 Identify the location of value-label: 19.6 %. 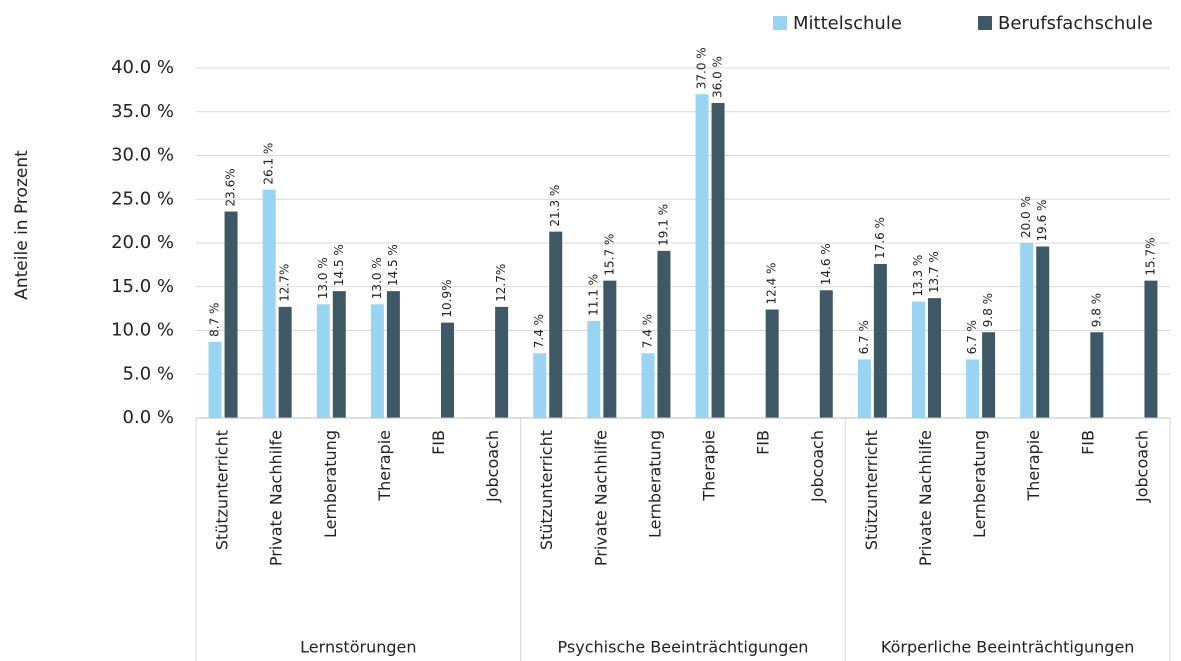
(1042, 221).